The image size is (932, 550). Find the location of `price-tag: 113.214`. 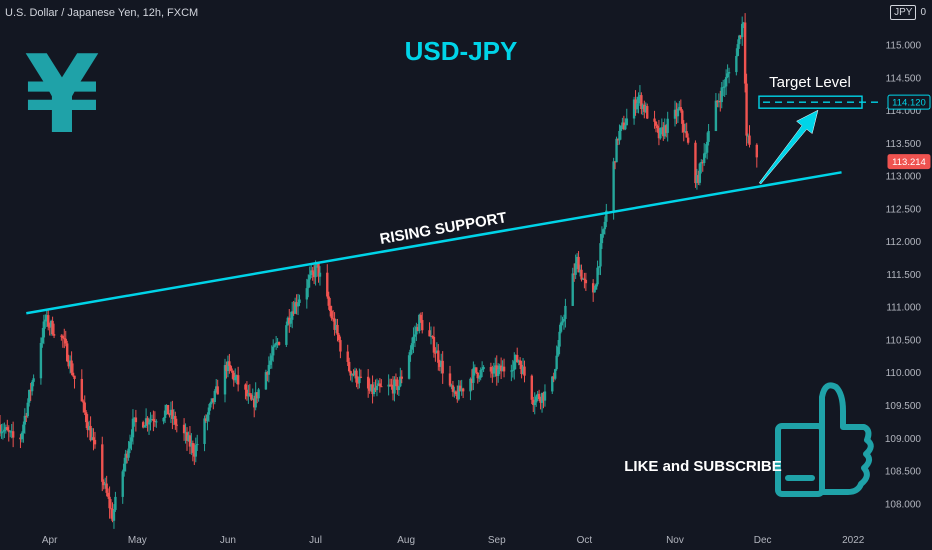

price-tag: 113.214 is located at coordinates (909, 162).